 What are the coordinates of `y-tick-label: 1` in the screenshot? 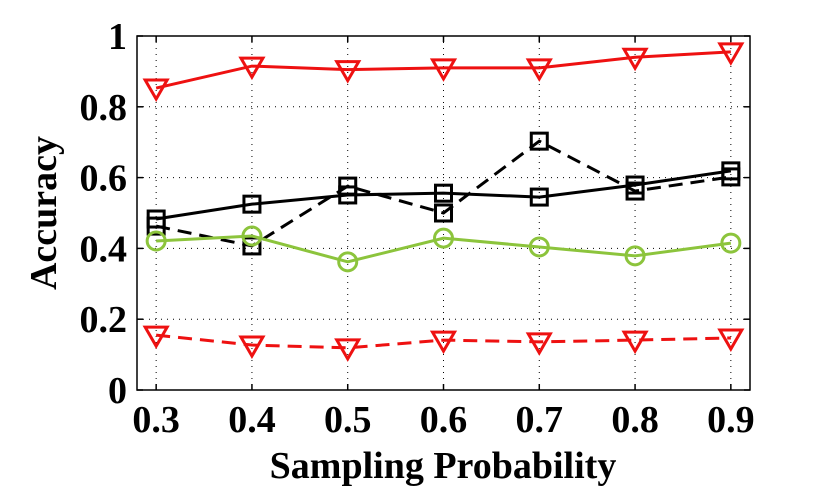 It's located at (117, 37).